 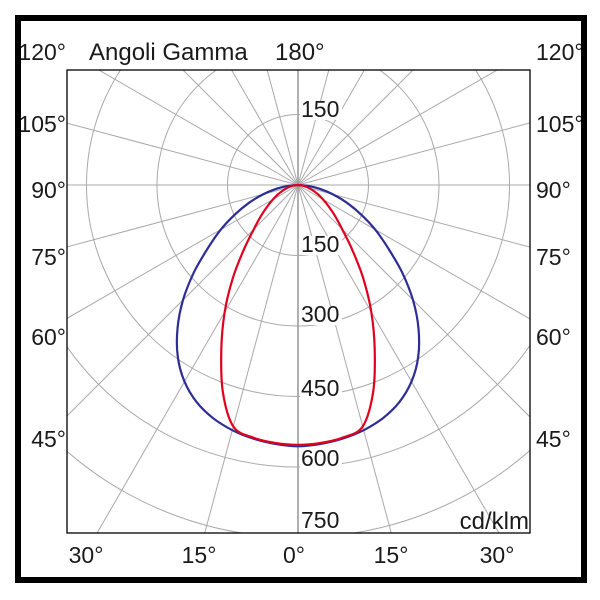 What do you see at coordinates (553, 337) in the screenshot?
I see `angle-label-right-60: 60°` at bounding box center [553, 337].